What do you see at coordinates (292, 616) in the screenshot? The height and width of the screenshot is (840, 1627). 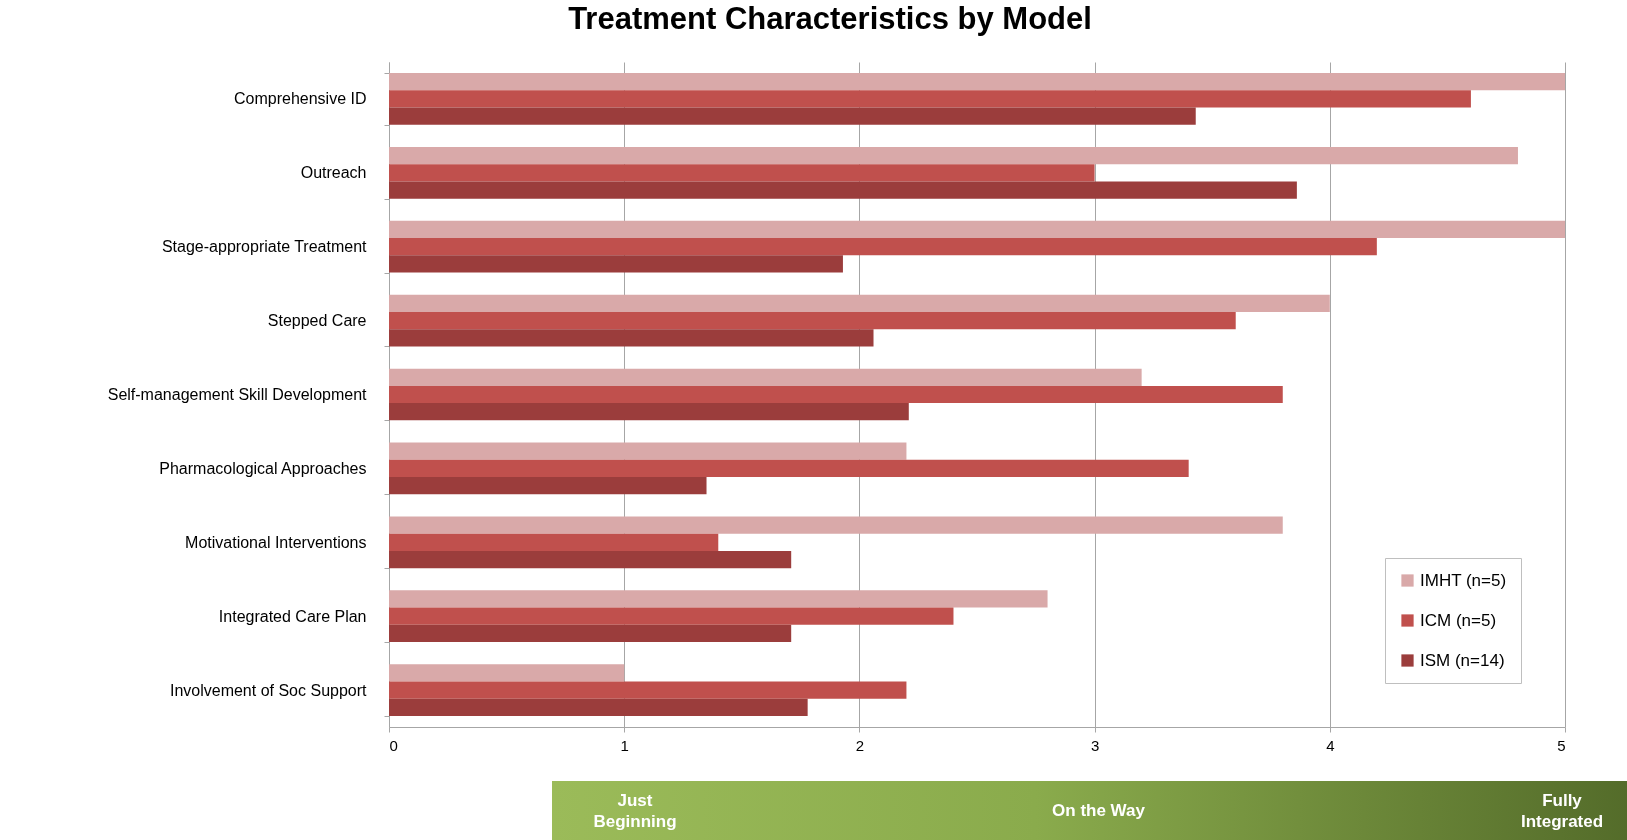 I see `y-tick-label: Integrated Care Plan` at bounding box center [292, 616].